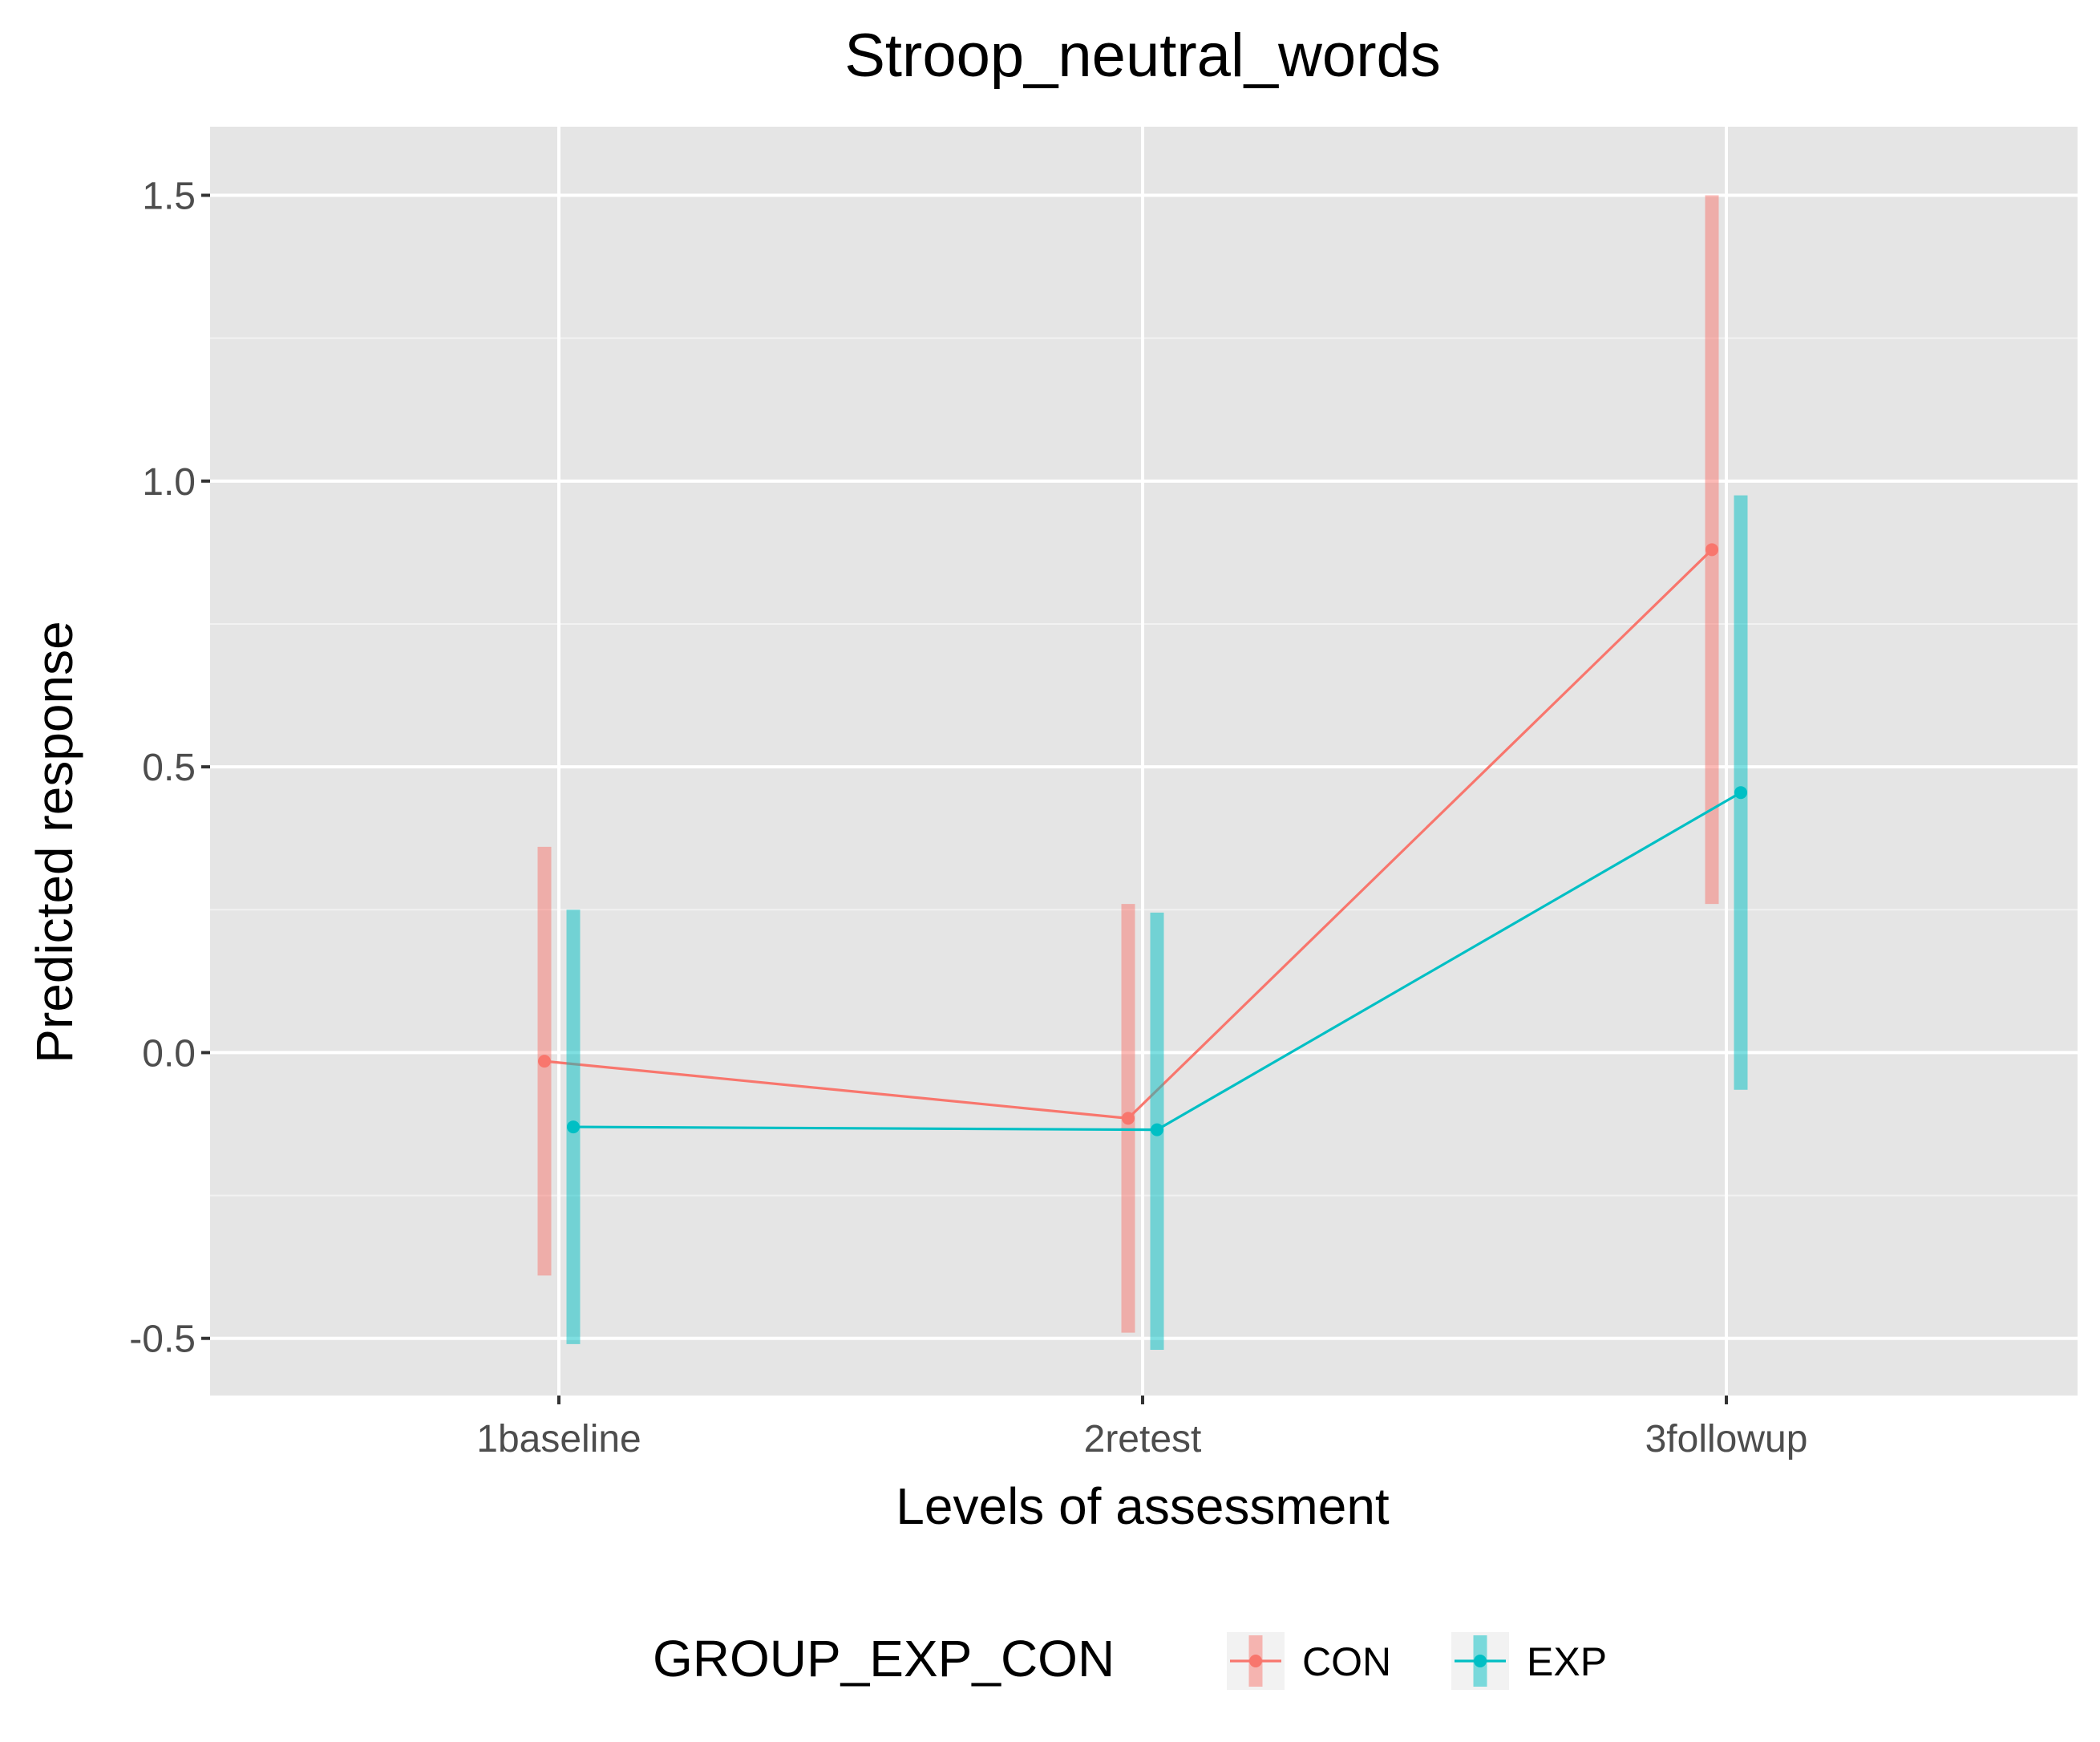 The image size is (2100, 1742). What do you see at coordinates (1346, 1661) in the screenshot?
I see `legend-label-con: CON` at bounding box center [1346, 1661].